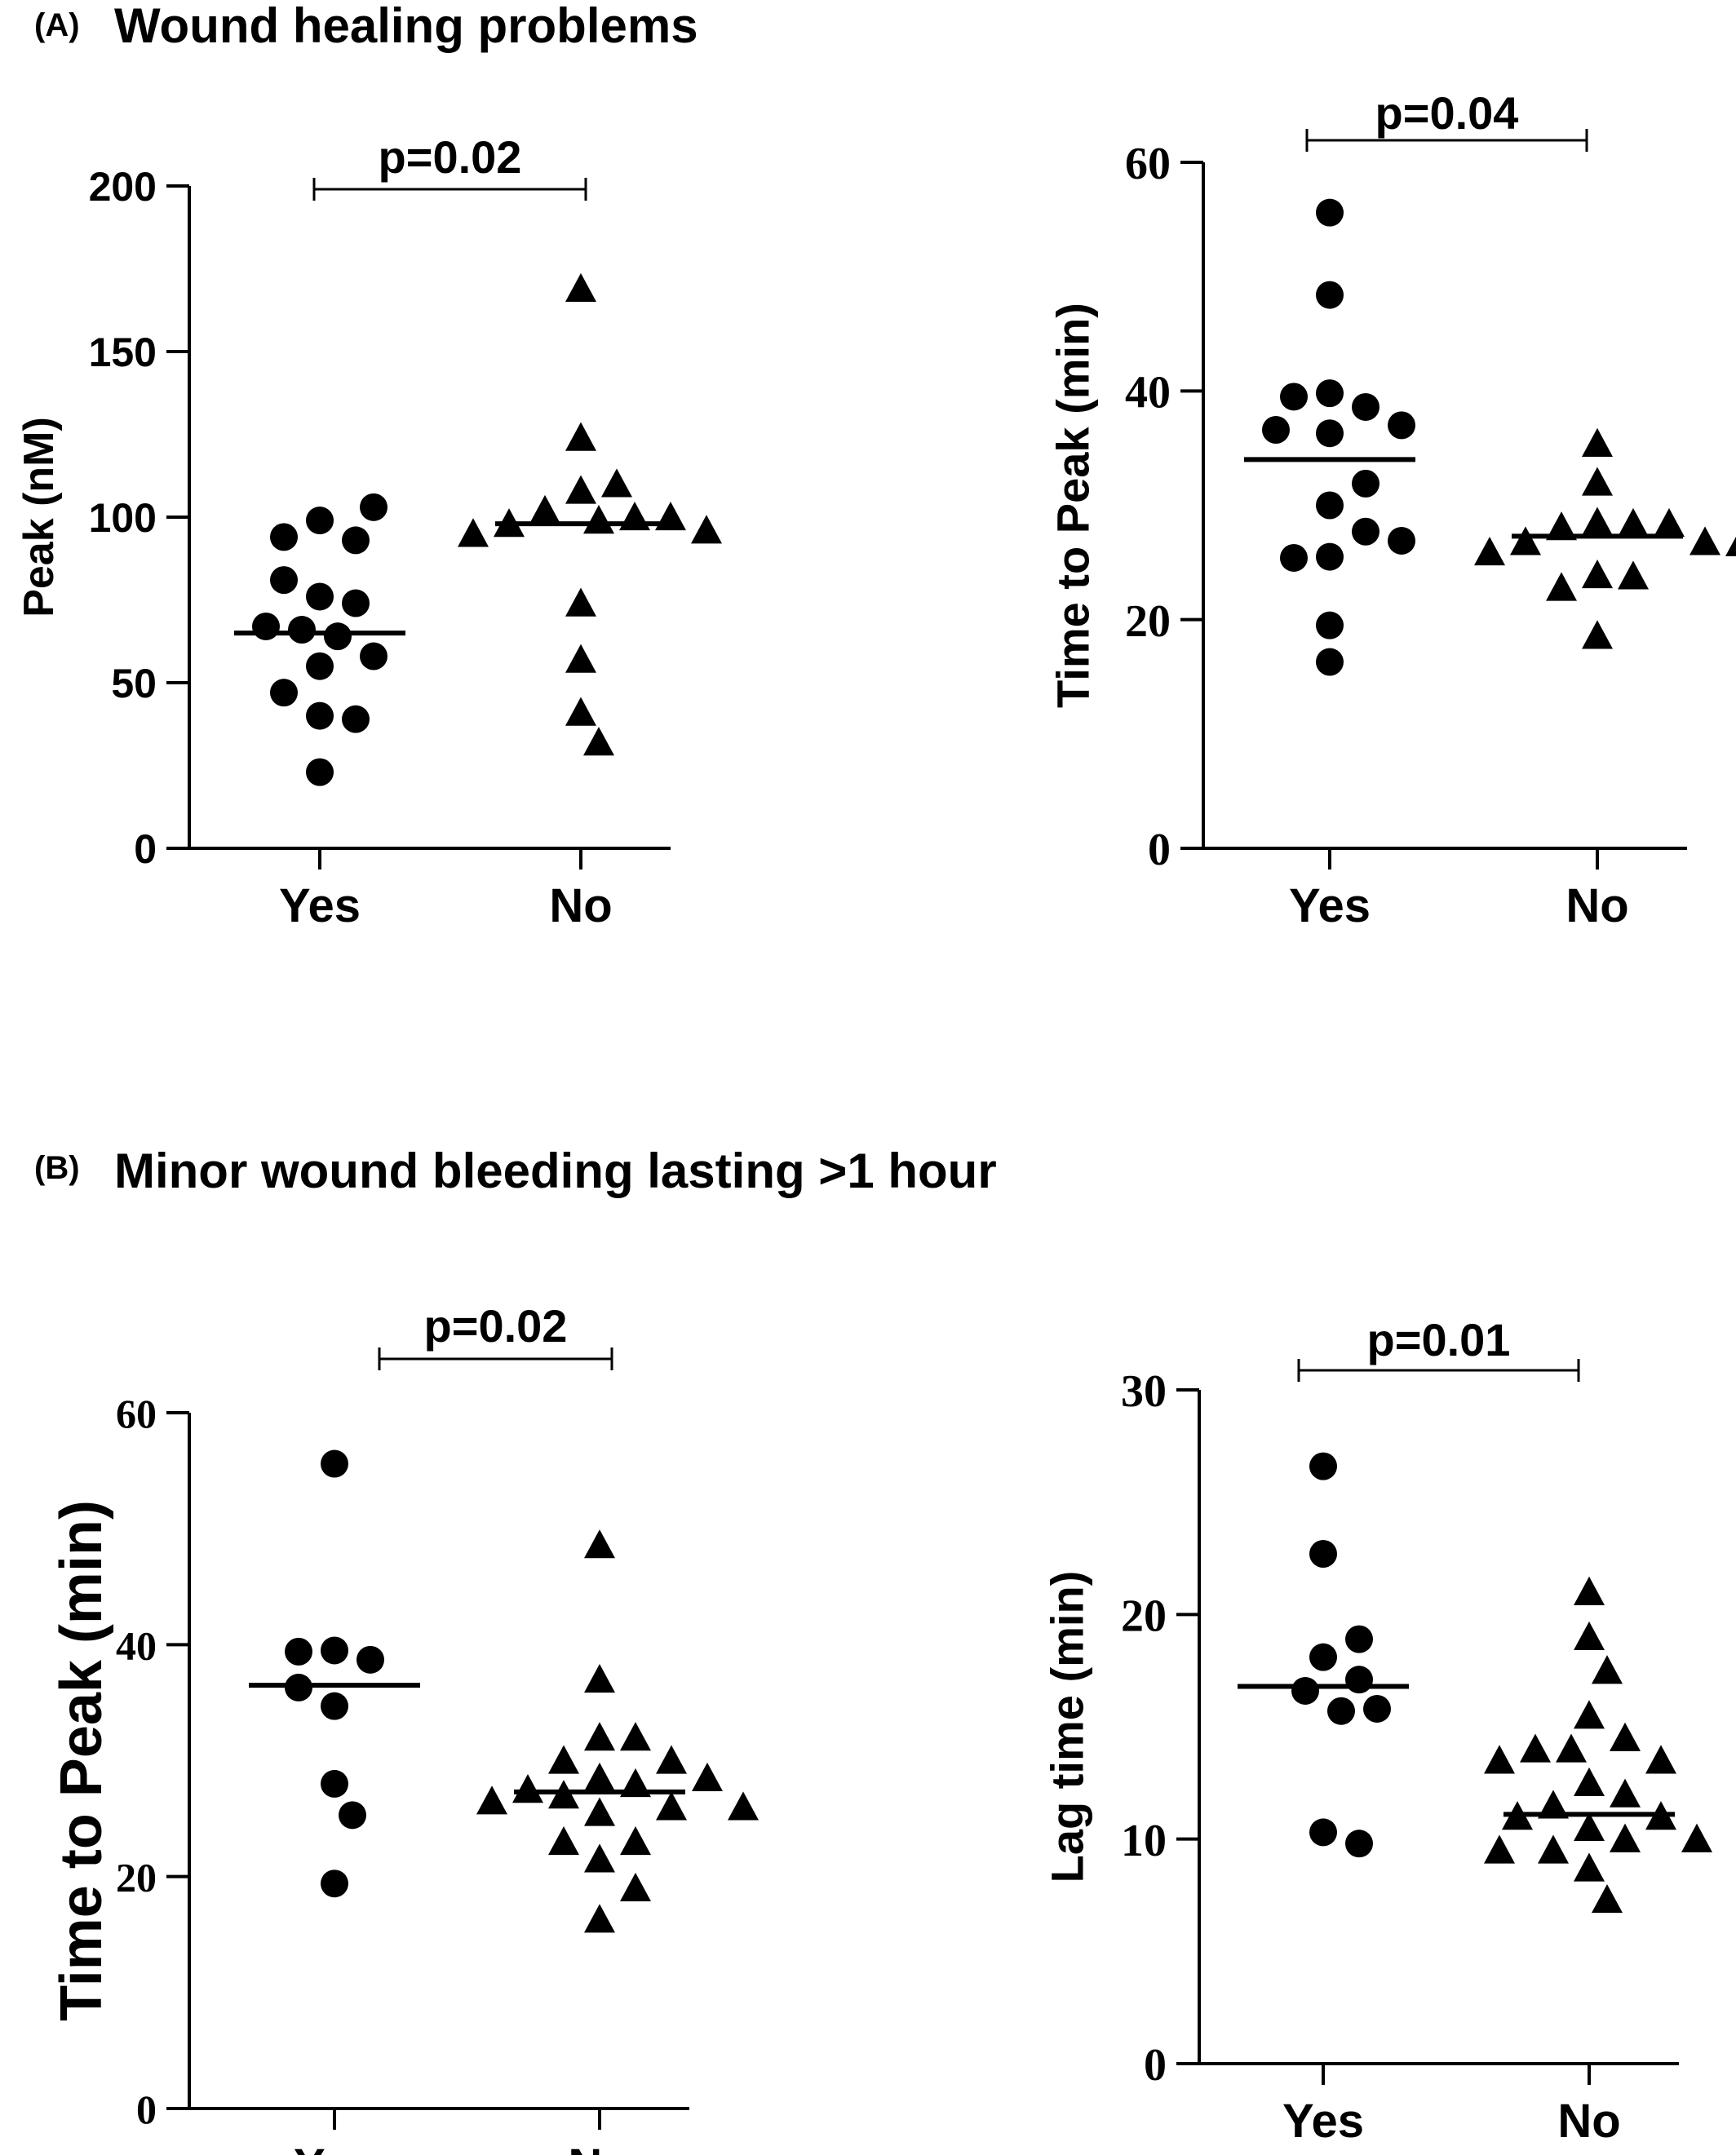 This screenshot has height=2155, width=1736. I want to click on p-value-label: p=0.01, so click(1439, 1339).